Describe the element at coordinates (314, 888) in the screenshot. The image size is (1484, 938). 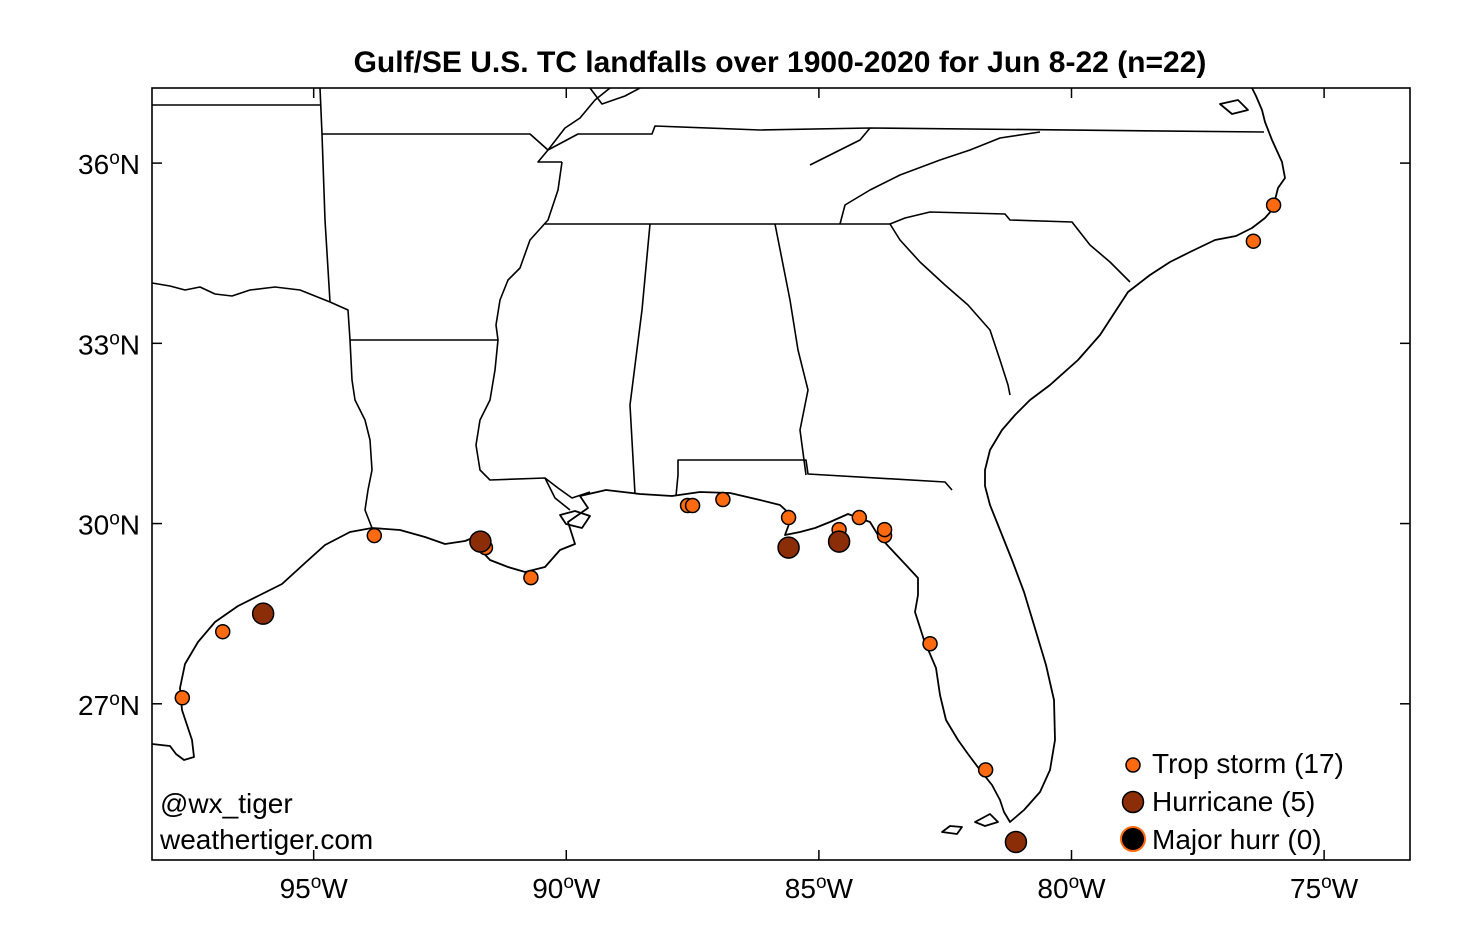
I see `lon-tick-label: 95oW` at that location.